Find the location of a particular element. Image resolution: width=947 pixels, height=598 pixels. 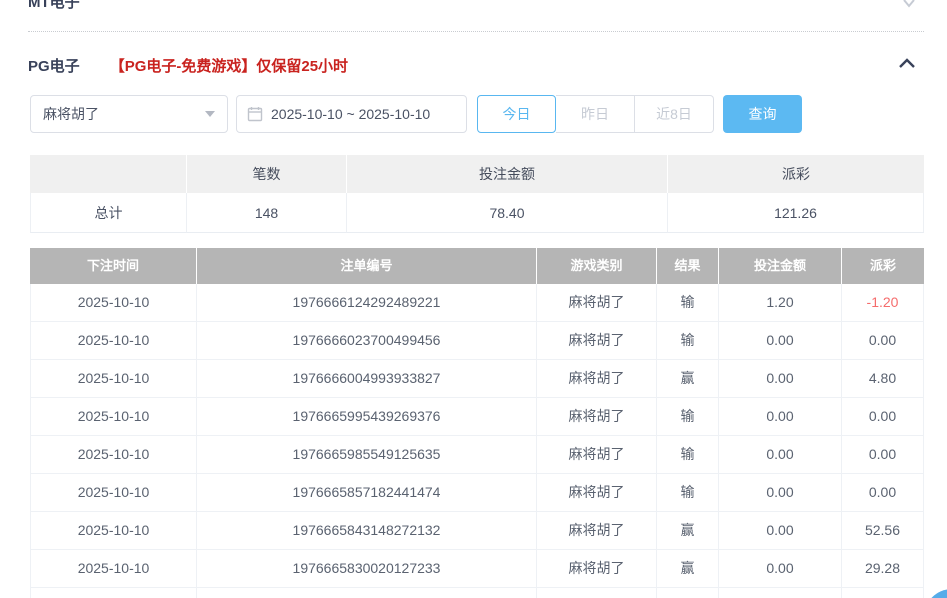

table-row-partial is located at coordinates (477, 593).